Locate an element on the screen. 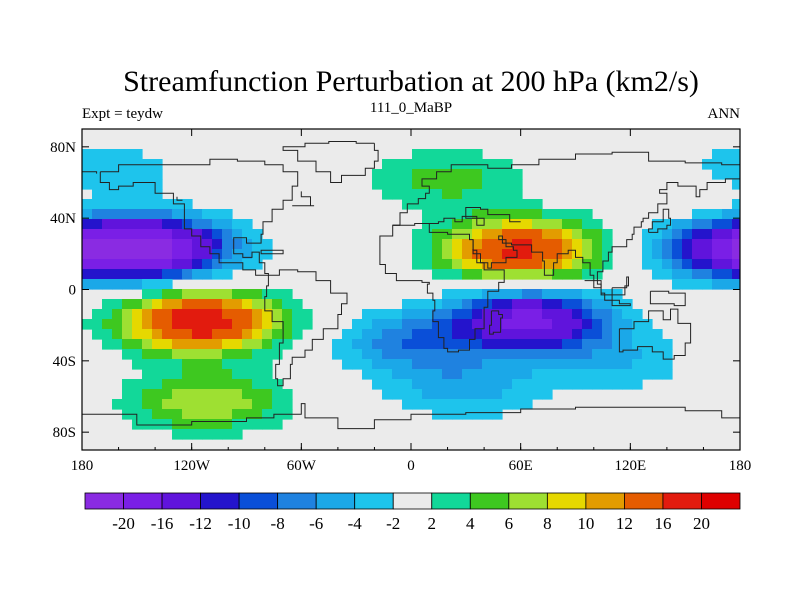  y-tick-label: 40S is located at coordinates (64, 362).